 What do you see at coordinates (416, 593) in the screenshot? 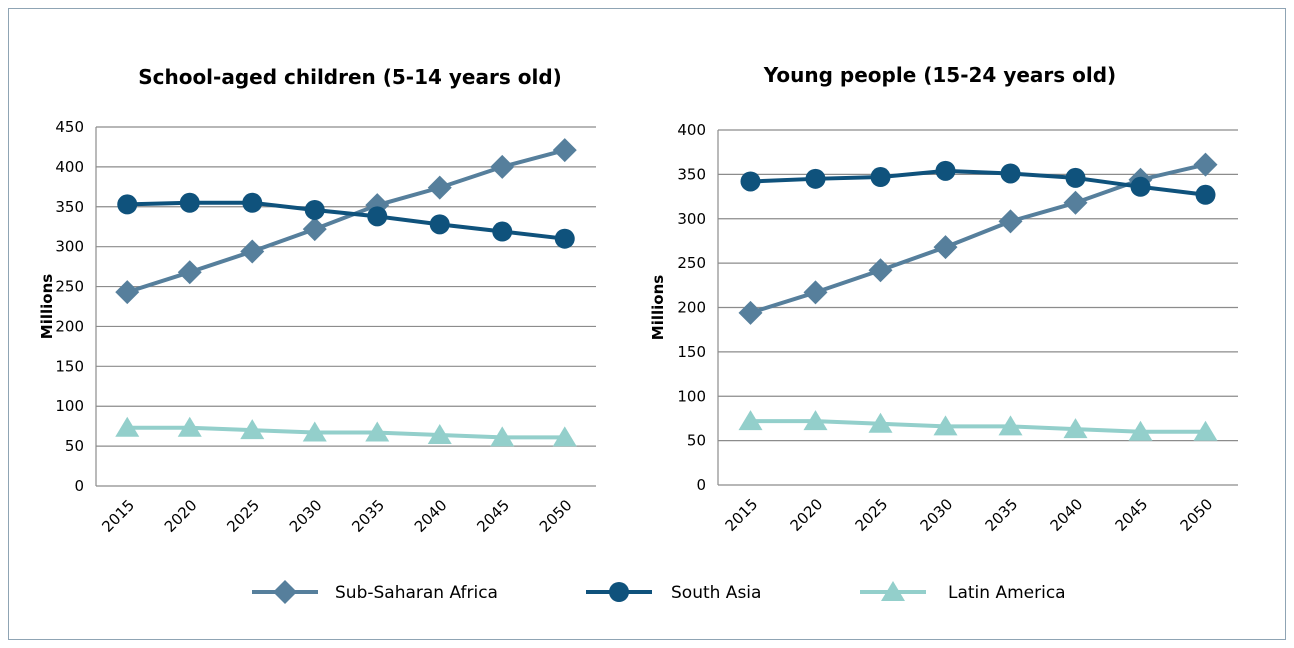
I see `legend-label: Sub-Saharan Africa` at bounding box center [416, 593].